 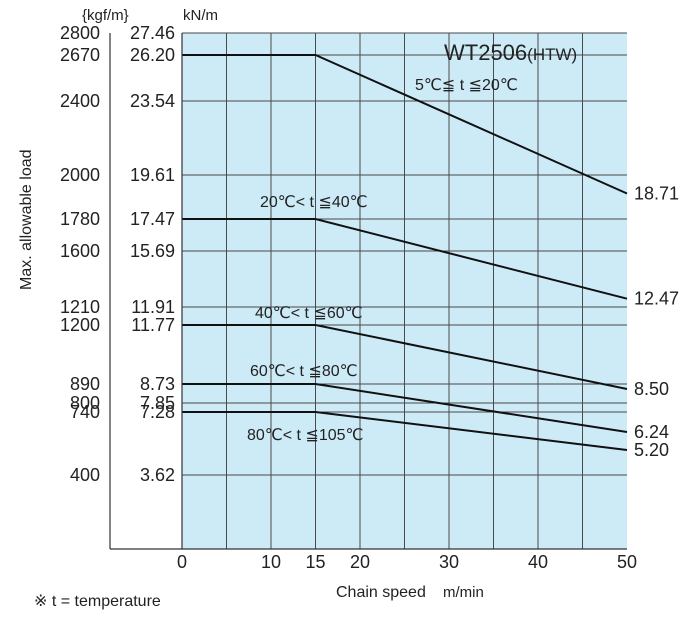 I want to click on y-tick-kn: 11.91, so click(x=153, y=307).